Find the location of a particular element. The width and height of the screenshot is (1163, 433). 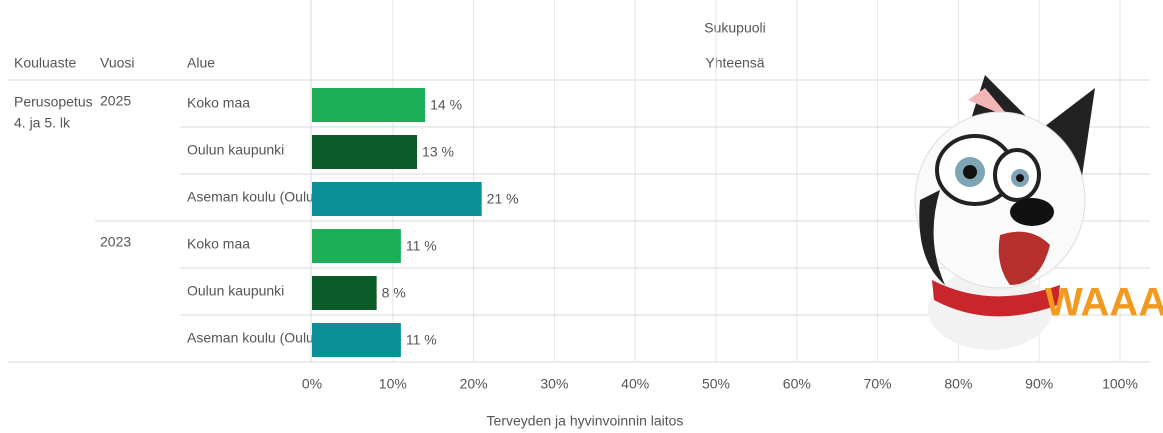

row-header: Alue is located at coordinates (201, 63).